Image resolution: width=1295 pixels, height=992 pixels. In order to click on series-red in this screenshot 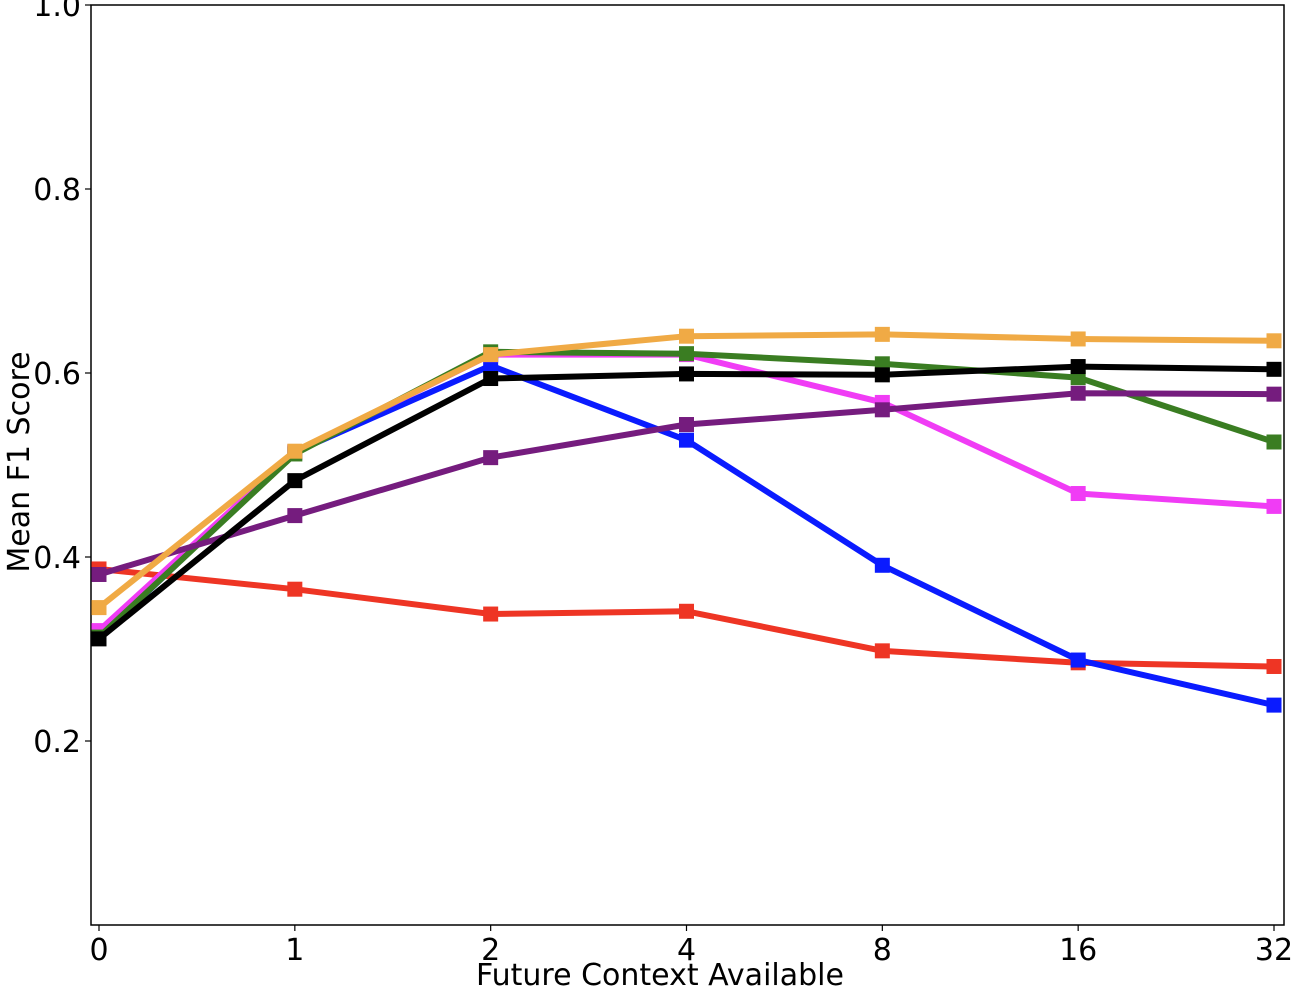, I will do `click(686, 617)`.